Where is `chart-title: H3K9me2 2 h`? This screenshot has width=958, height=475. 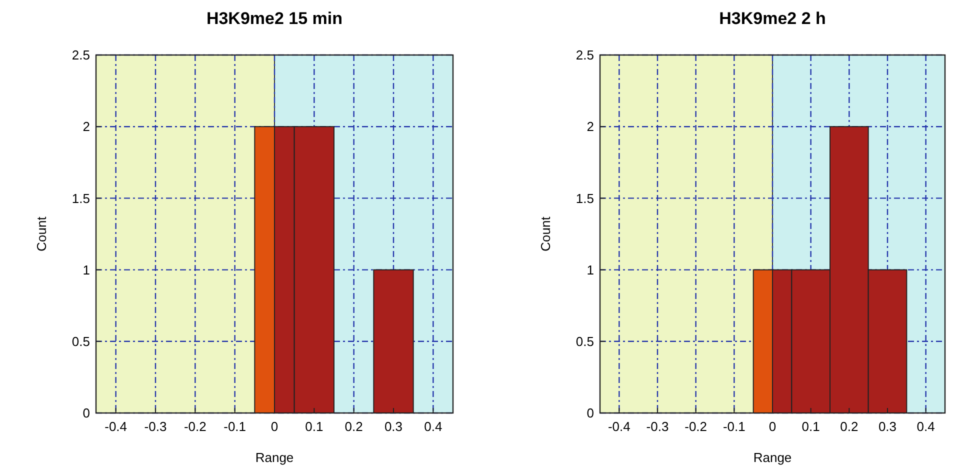 chart-title: H3K9me2 2 h is located at coordinates (772, 18).